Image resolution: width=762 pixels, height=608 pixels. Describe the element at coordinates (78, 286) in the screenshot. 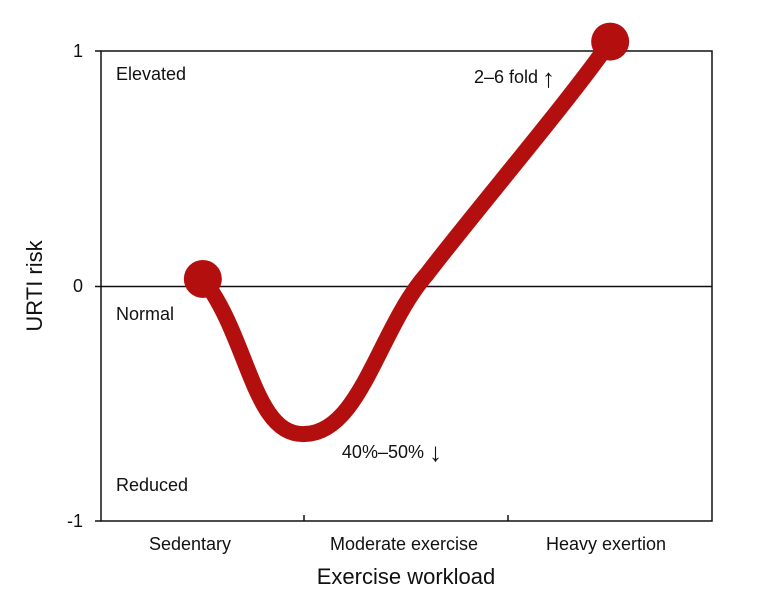

I see `y-tick-label-zero: 0` at that location.